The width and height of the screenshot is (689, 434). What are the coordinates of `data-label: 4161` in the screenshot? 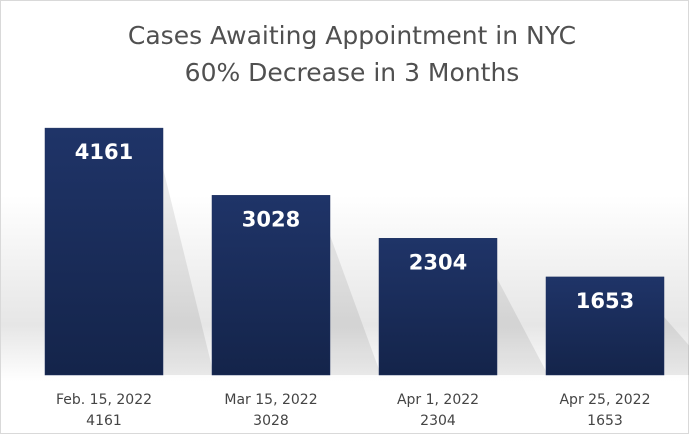 It's located at (104, 152).